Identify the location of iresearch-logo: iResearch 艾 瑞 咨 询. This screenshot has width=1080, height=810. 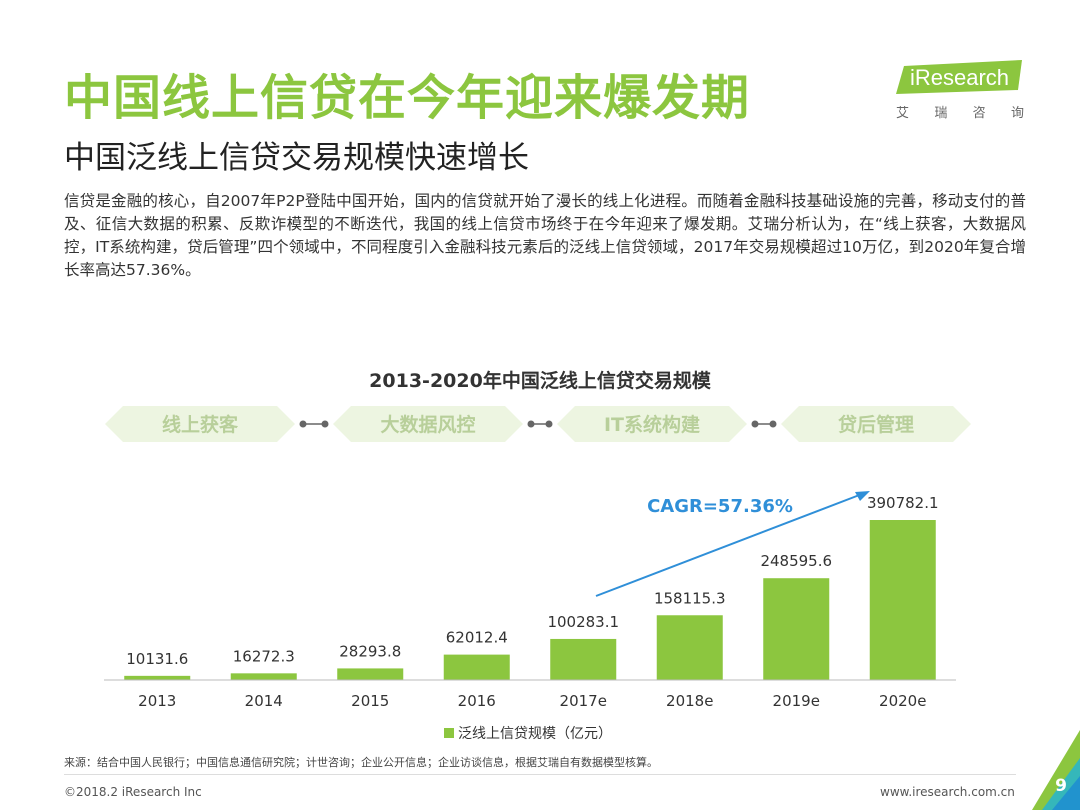
(960, 90).